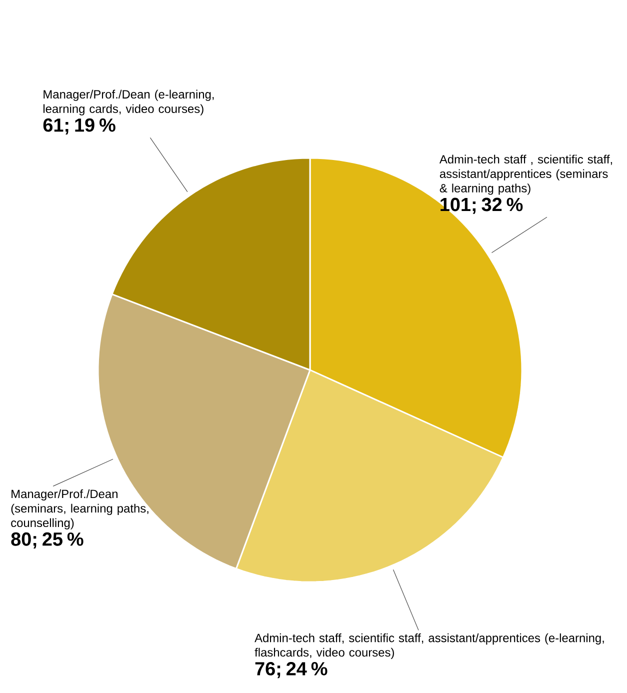 This screenshot has width=627, height=693. I want to click on data-label: 61; 19 %, so click(79, 126).